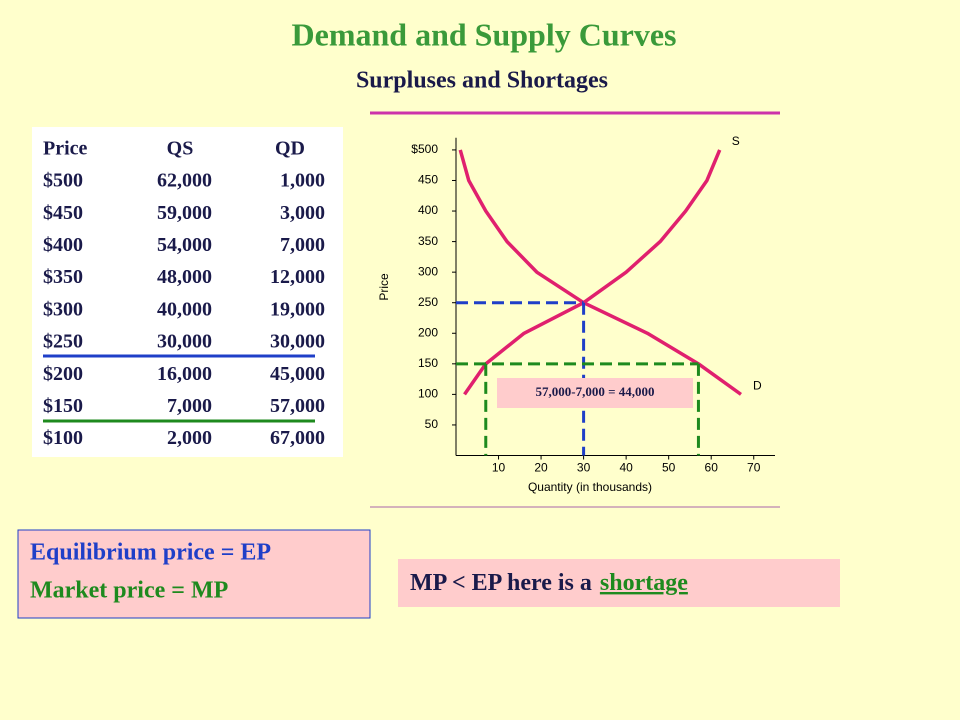  I want to click on table-bg, so click(187, 292).